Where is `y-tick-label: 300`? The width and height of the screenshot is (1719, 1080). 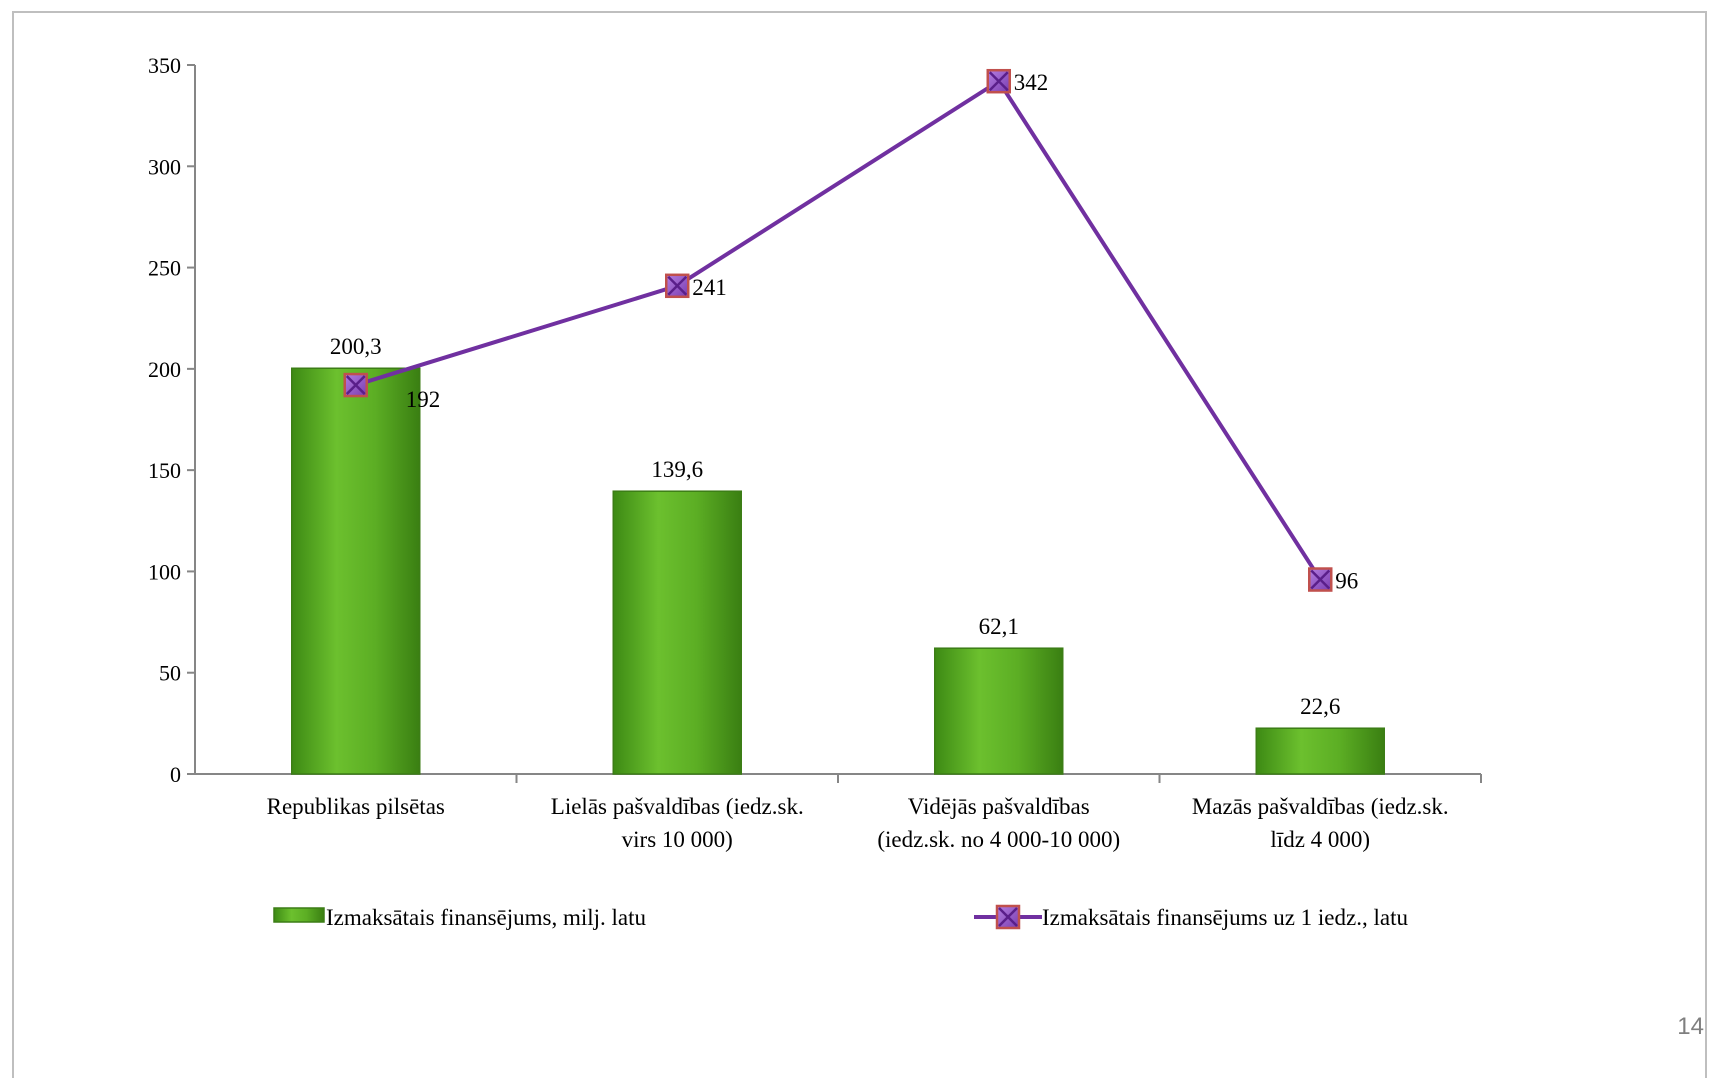 y-tick-label: 300 is located at coordinates (164, 166).